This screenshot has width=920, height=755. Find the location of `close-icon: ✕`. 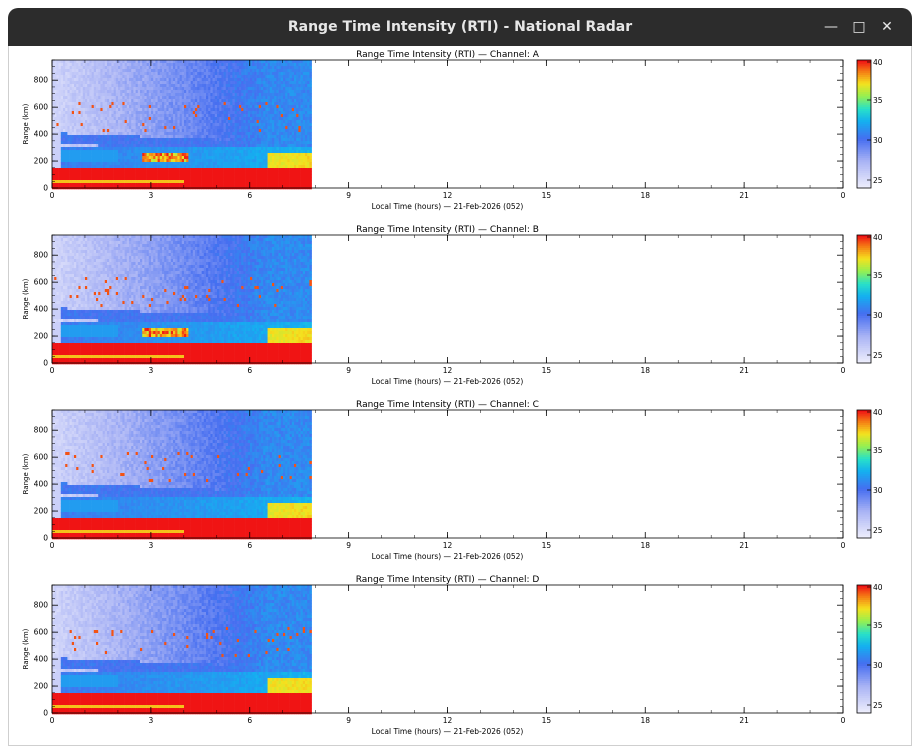

close-icon: ✕ is located at coordinates (887, 27).